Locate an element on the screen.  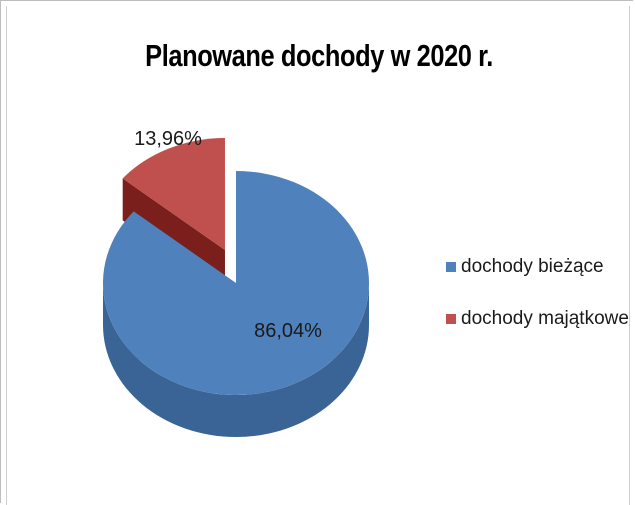
frame-left-edge is located at coordinates (6, 255).